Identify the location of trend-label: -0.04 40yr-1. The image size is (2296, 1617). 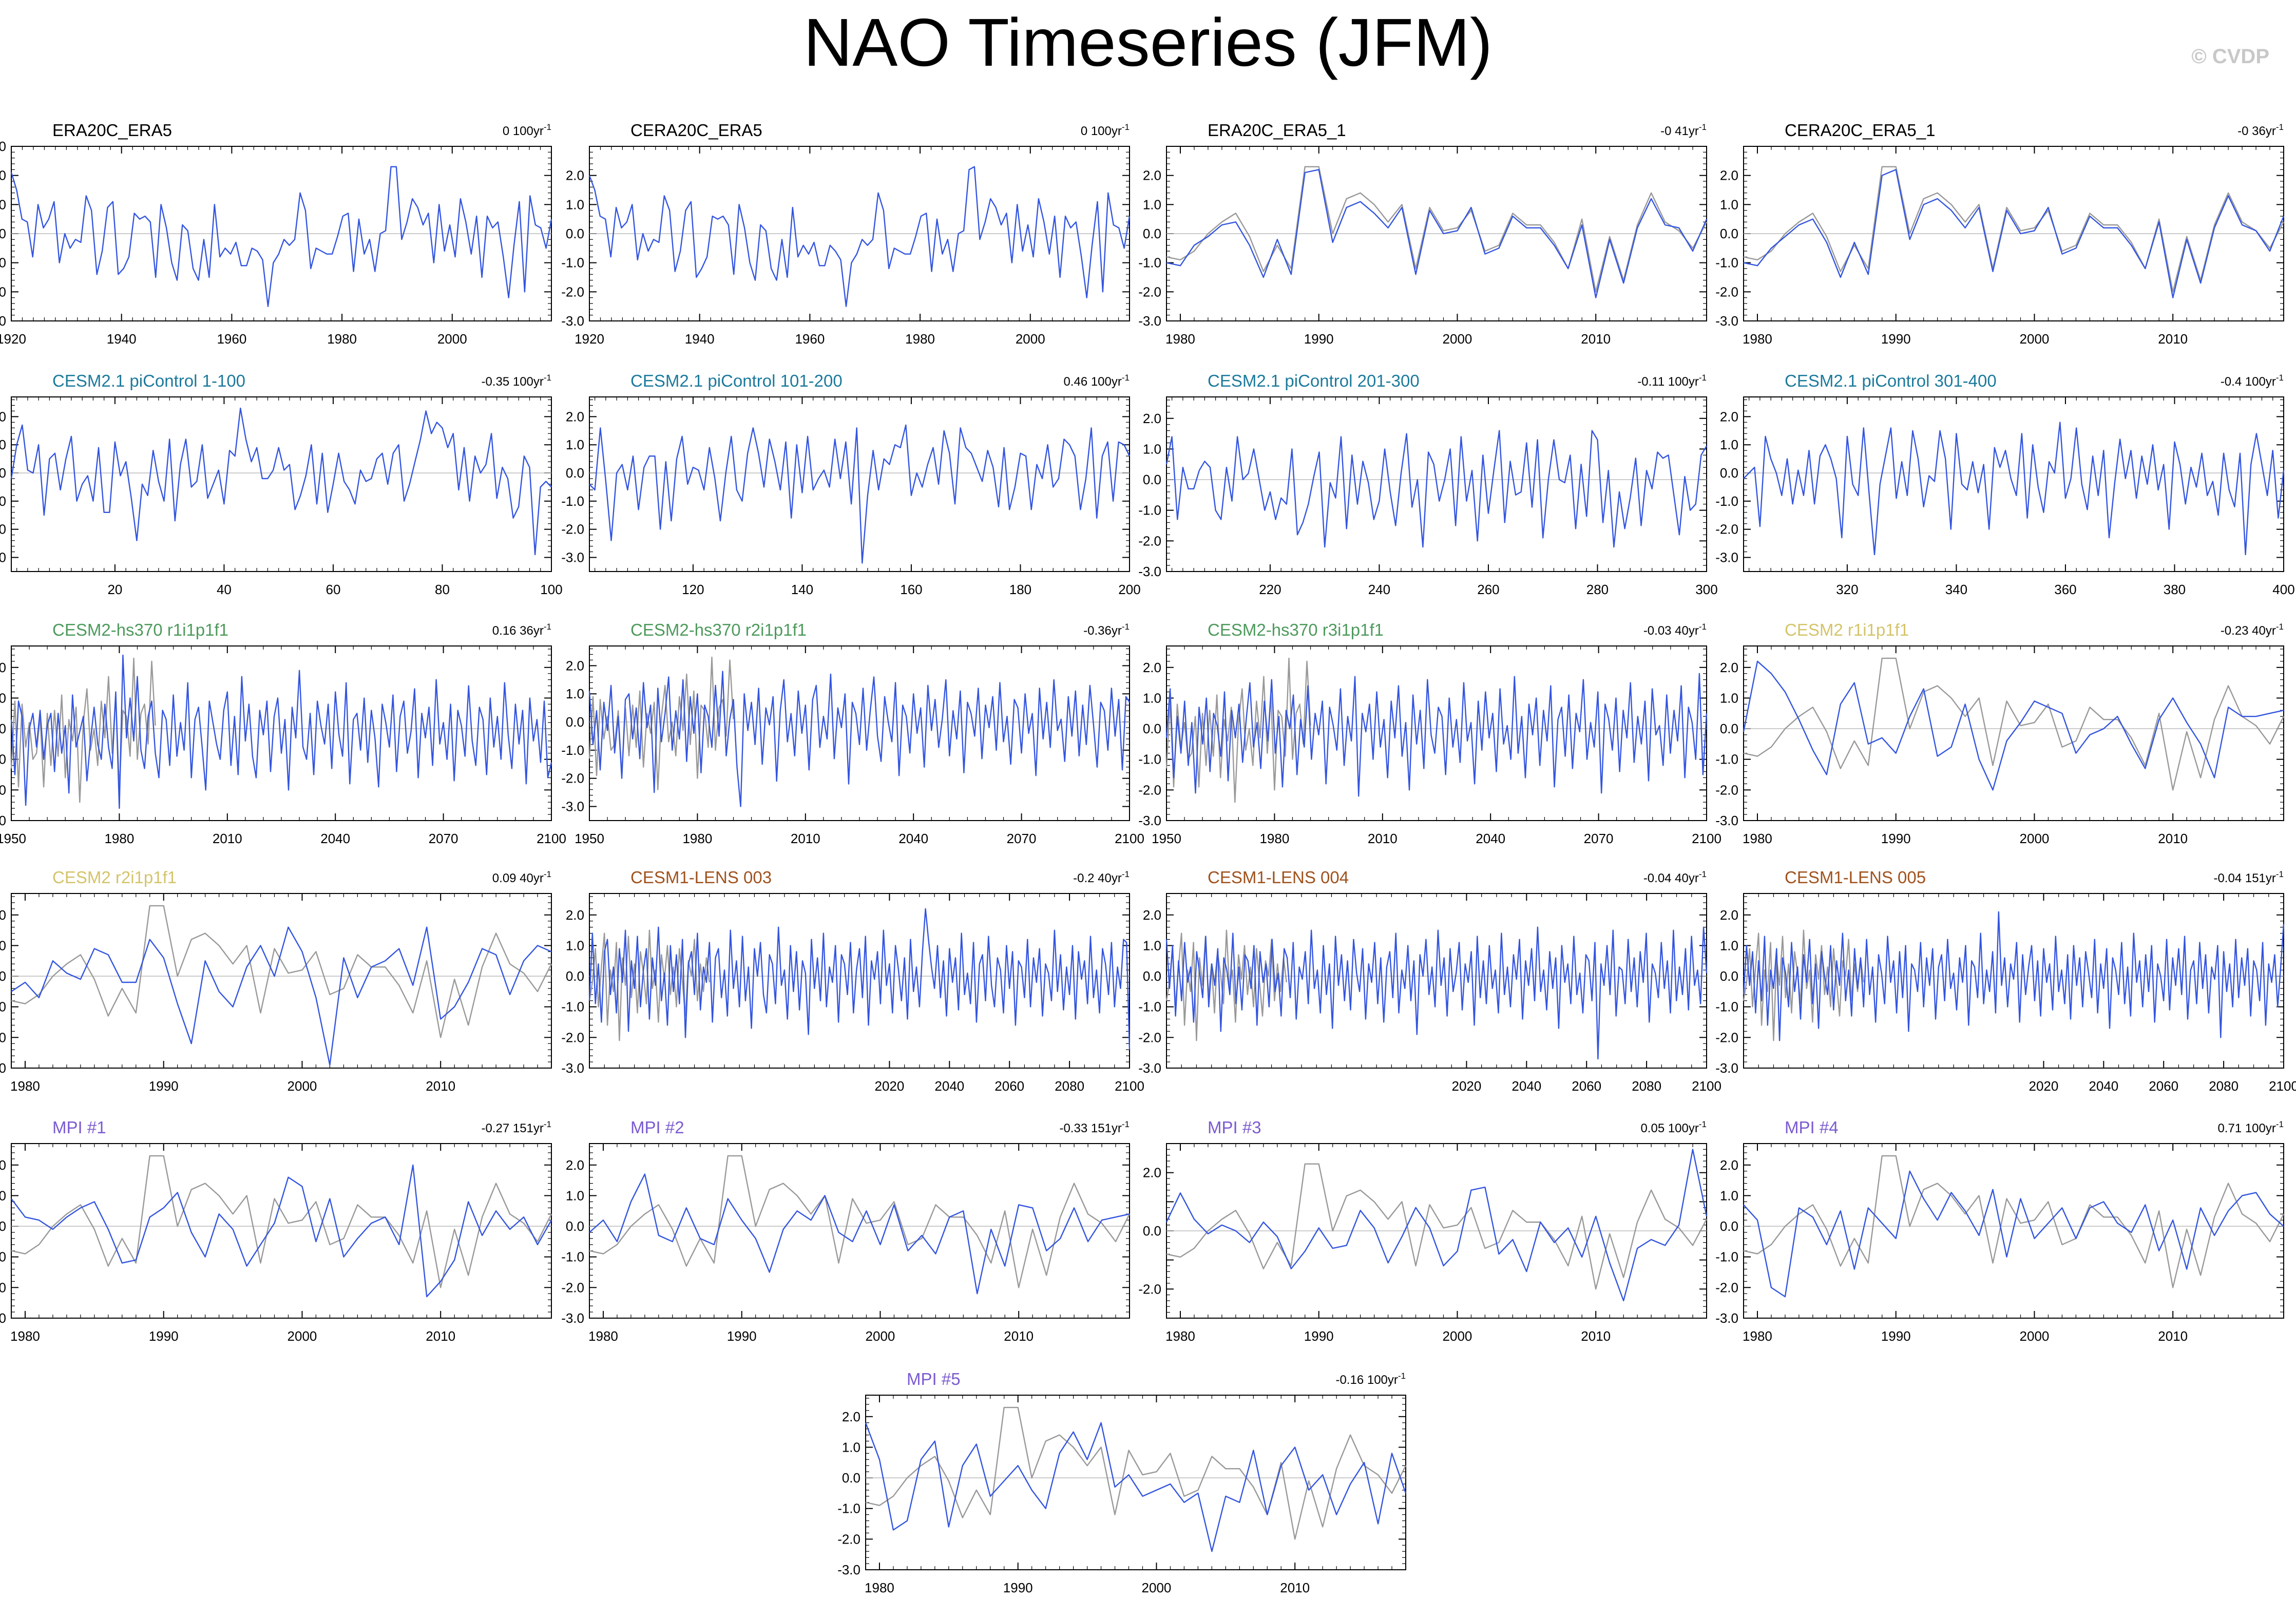
(1675, 877).